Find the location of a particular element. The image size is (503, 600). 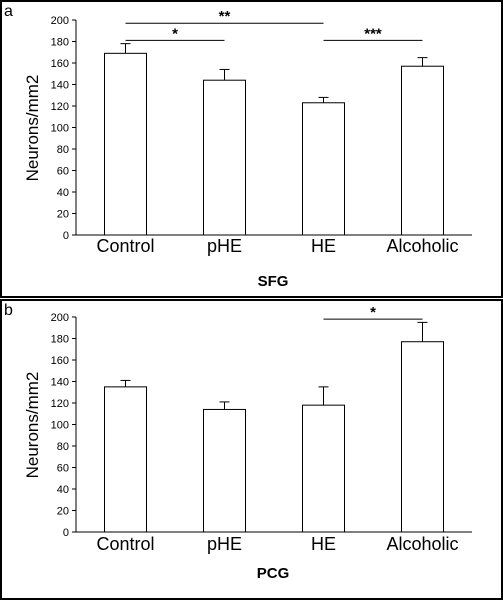

panel-a-y-tick-label: 100 is located at coordinates (60, 129).